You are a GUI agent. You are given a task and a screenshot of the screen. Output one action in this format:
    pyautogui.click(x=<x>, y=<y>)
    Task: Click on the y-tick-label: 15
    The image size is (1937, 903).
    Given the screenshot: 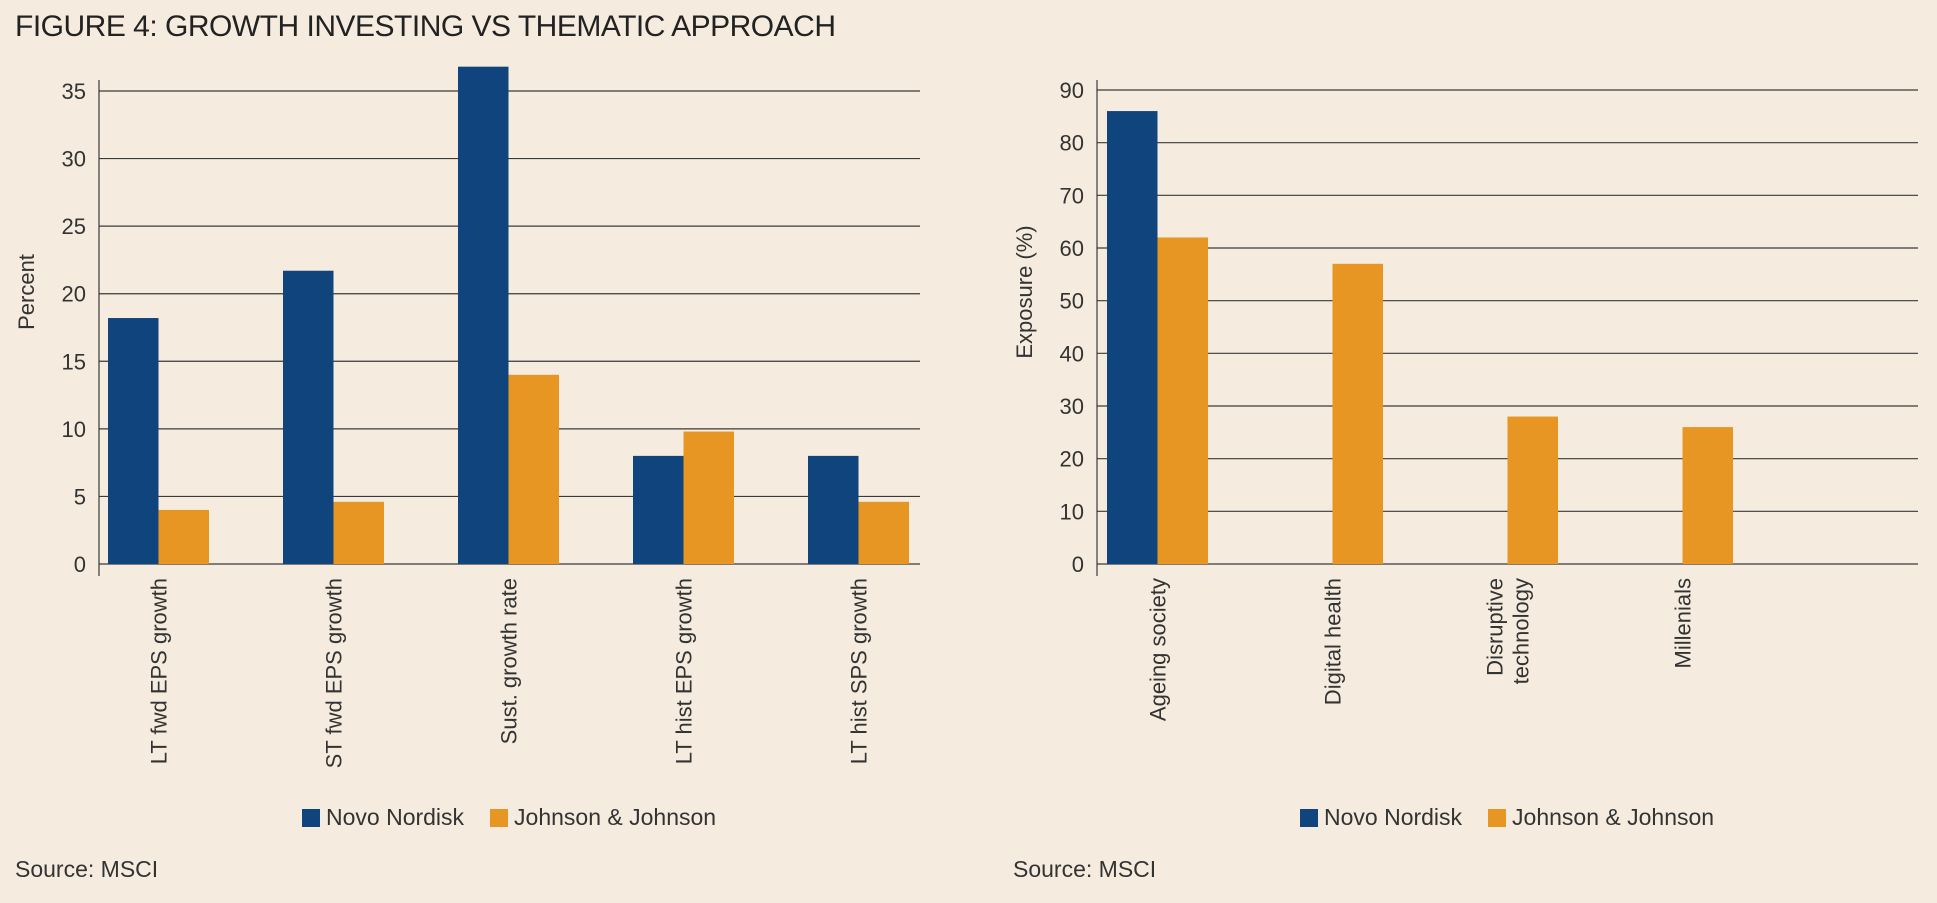 What is the action you would take?
    pyautogui.click(x=74, y=361)
    